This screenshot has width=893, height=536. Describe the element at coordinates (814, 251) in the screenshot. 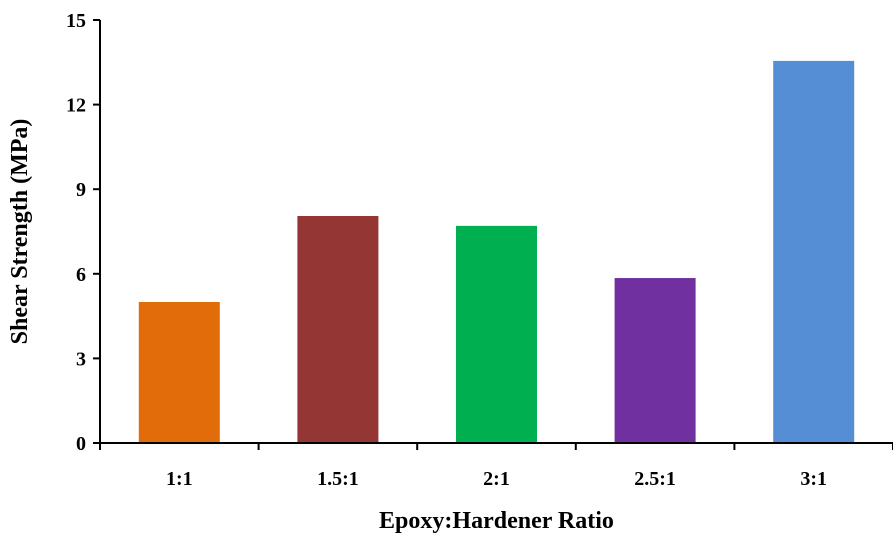

I see `bar-3:1` at that location.